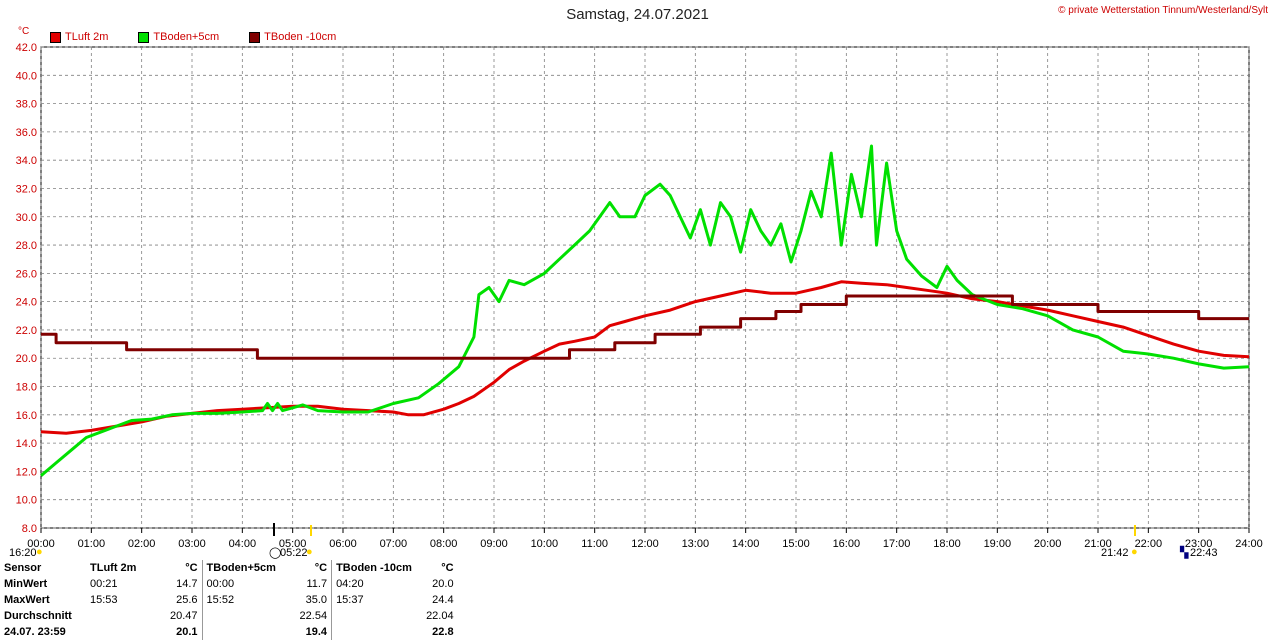  I want to click on legend-label-tluft: TLuft 2m, so click(87, 37).